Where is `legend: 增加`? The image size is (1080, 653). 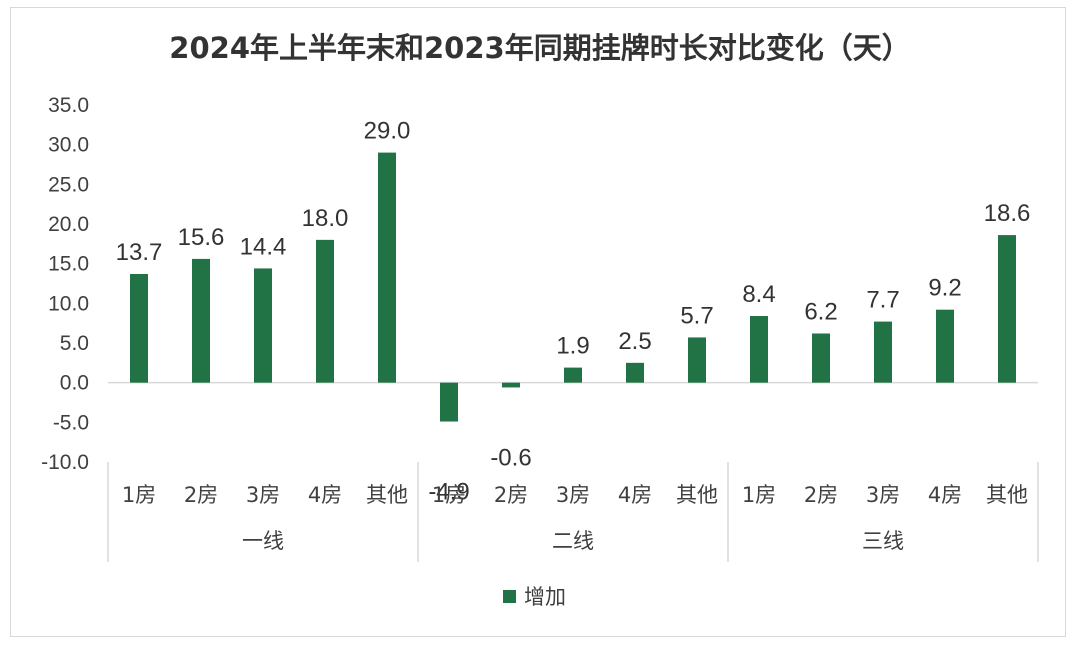 legend: 增加 is located at coordinates (534, 597).